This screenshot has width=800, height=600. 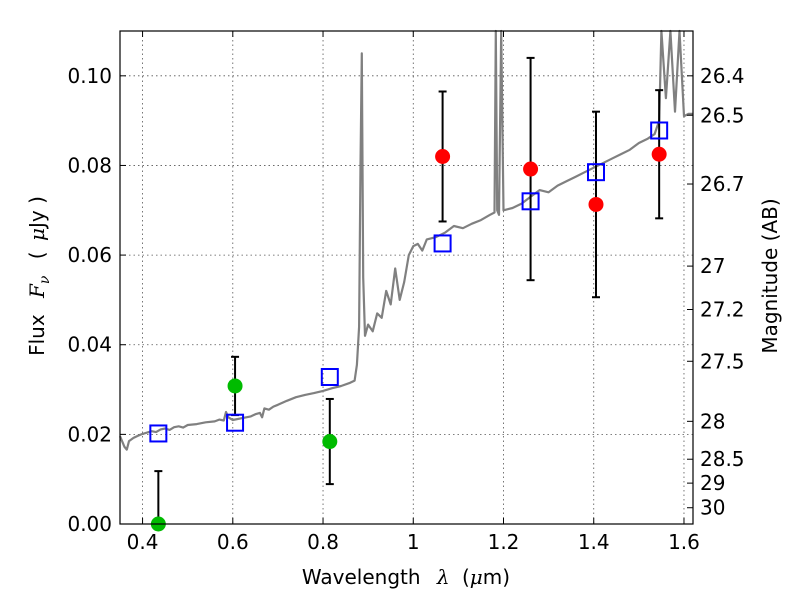 I want to click on y-tick-label: 0.08, so click(x=89, y=165).